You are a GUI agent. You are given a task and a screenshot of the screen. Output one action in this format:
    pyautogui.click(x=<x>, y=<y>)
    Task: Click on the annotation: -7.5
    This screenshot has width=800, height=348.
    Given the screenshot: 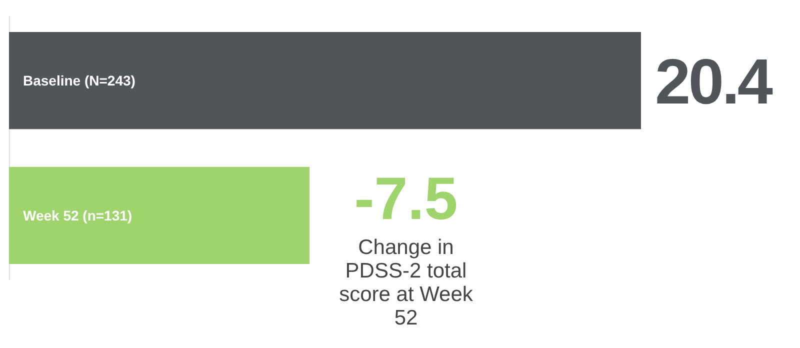 What is the action you would take?
    pyautogui.click(x=406, y=198)
    